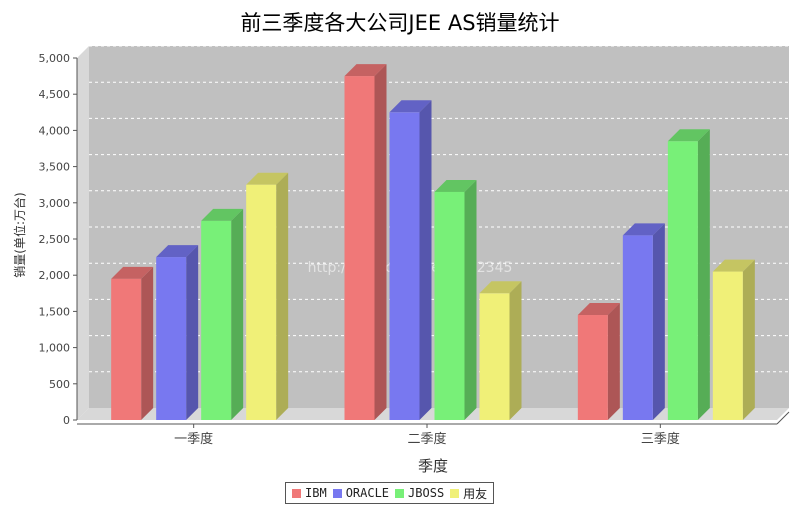 The image size is (812, 514). What do you see at coordinates (426, 493) in the screenshot?
I see `legend-label: JBOSS` at bounding box center [426, 493].